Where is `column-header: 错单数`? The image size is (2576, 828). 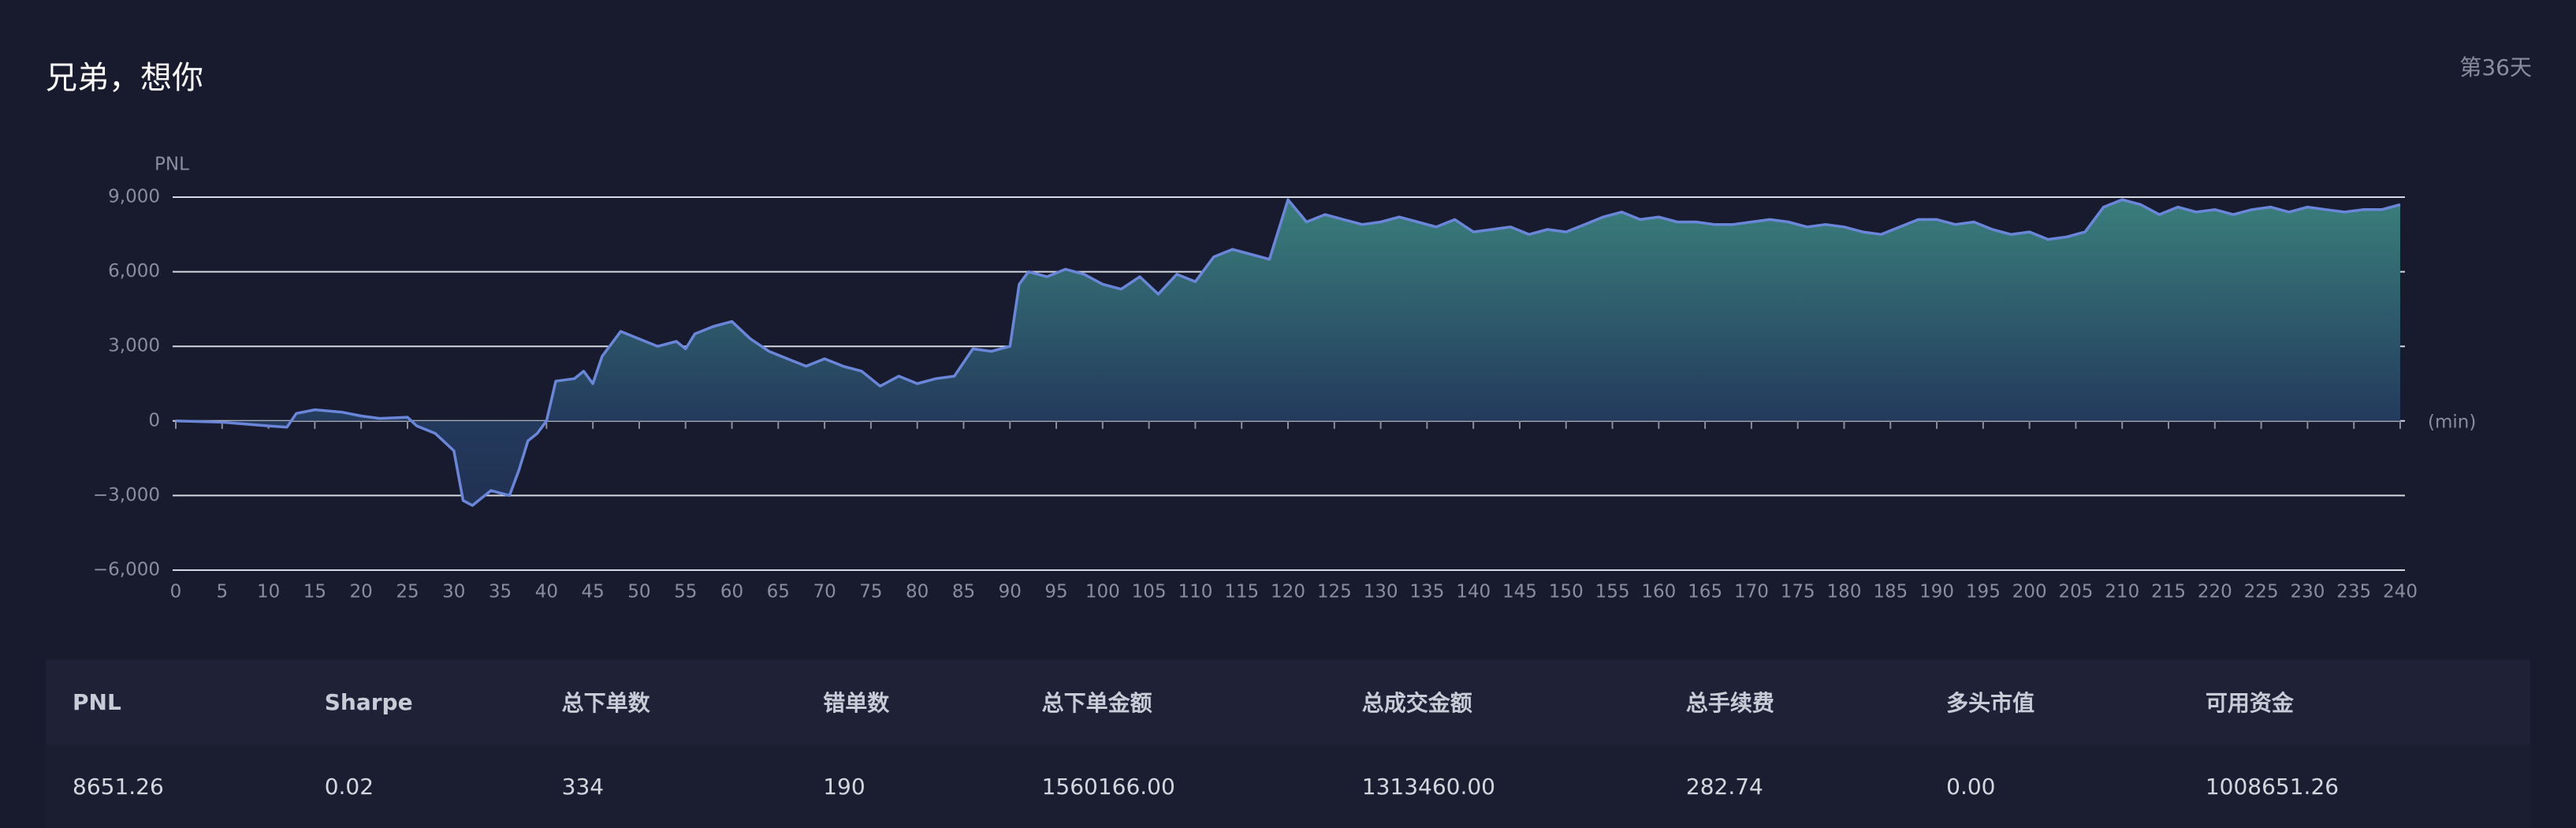
column-header: 错单数 is located at coordinates (932, 701).